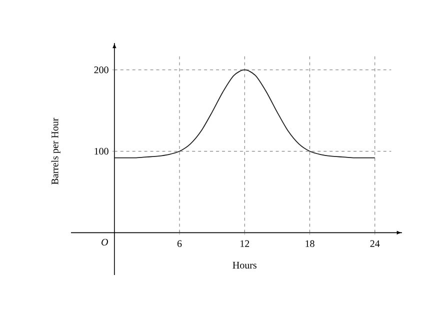 This screenshot has height=324, width=441. I want to click on y-tick-label: 200, so click(101, 70).